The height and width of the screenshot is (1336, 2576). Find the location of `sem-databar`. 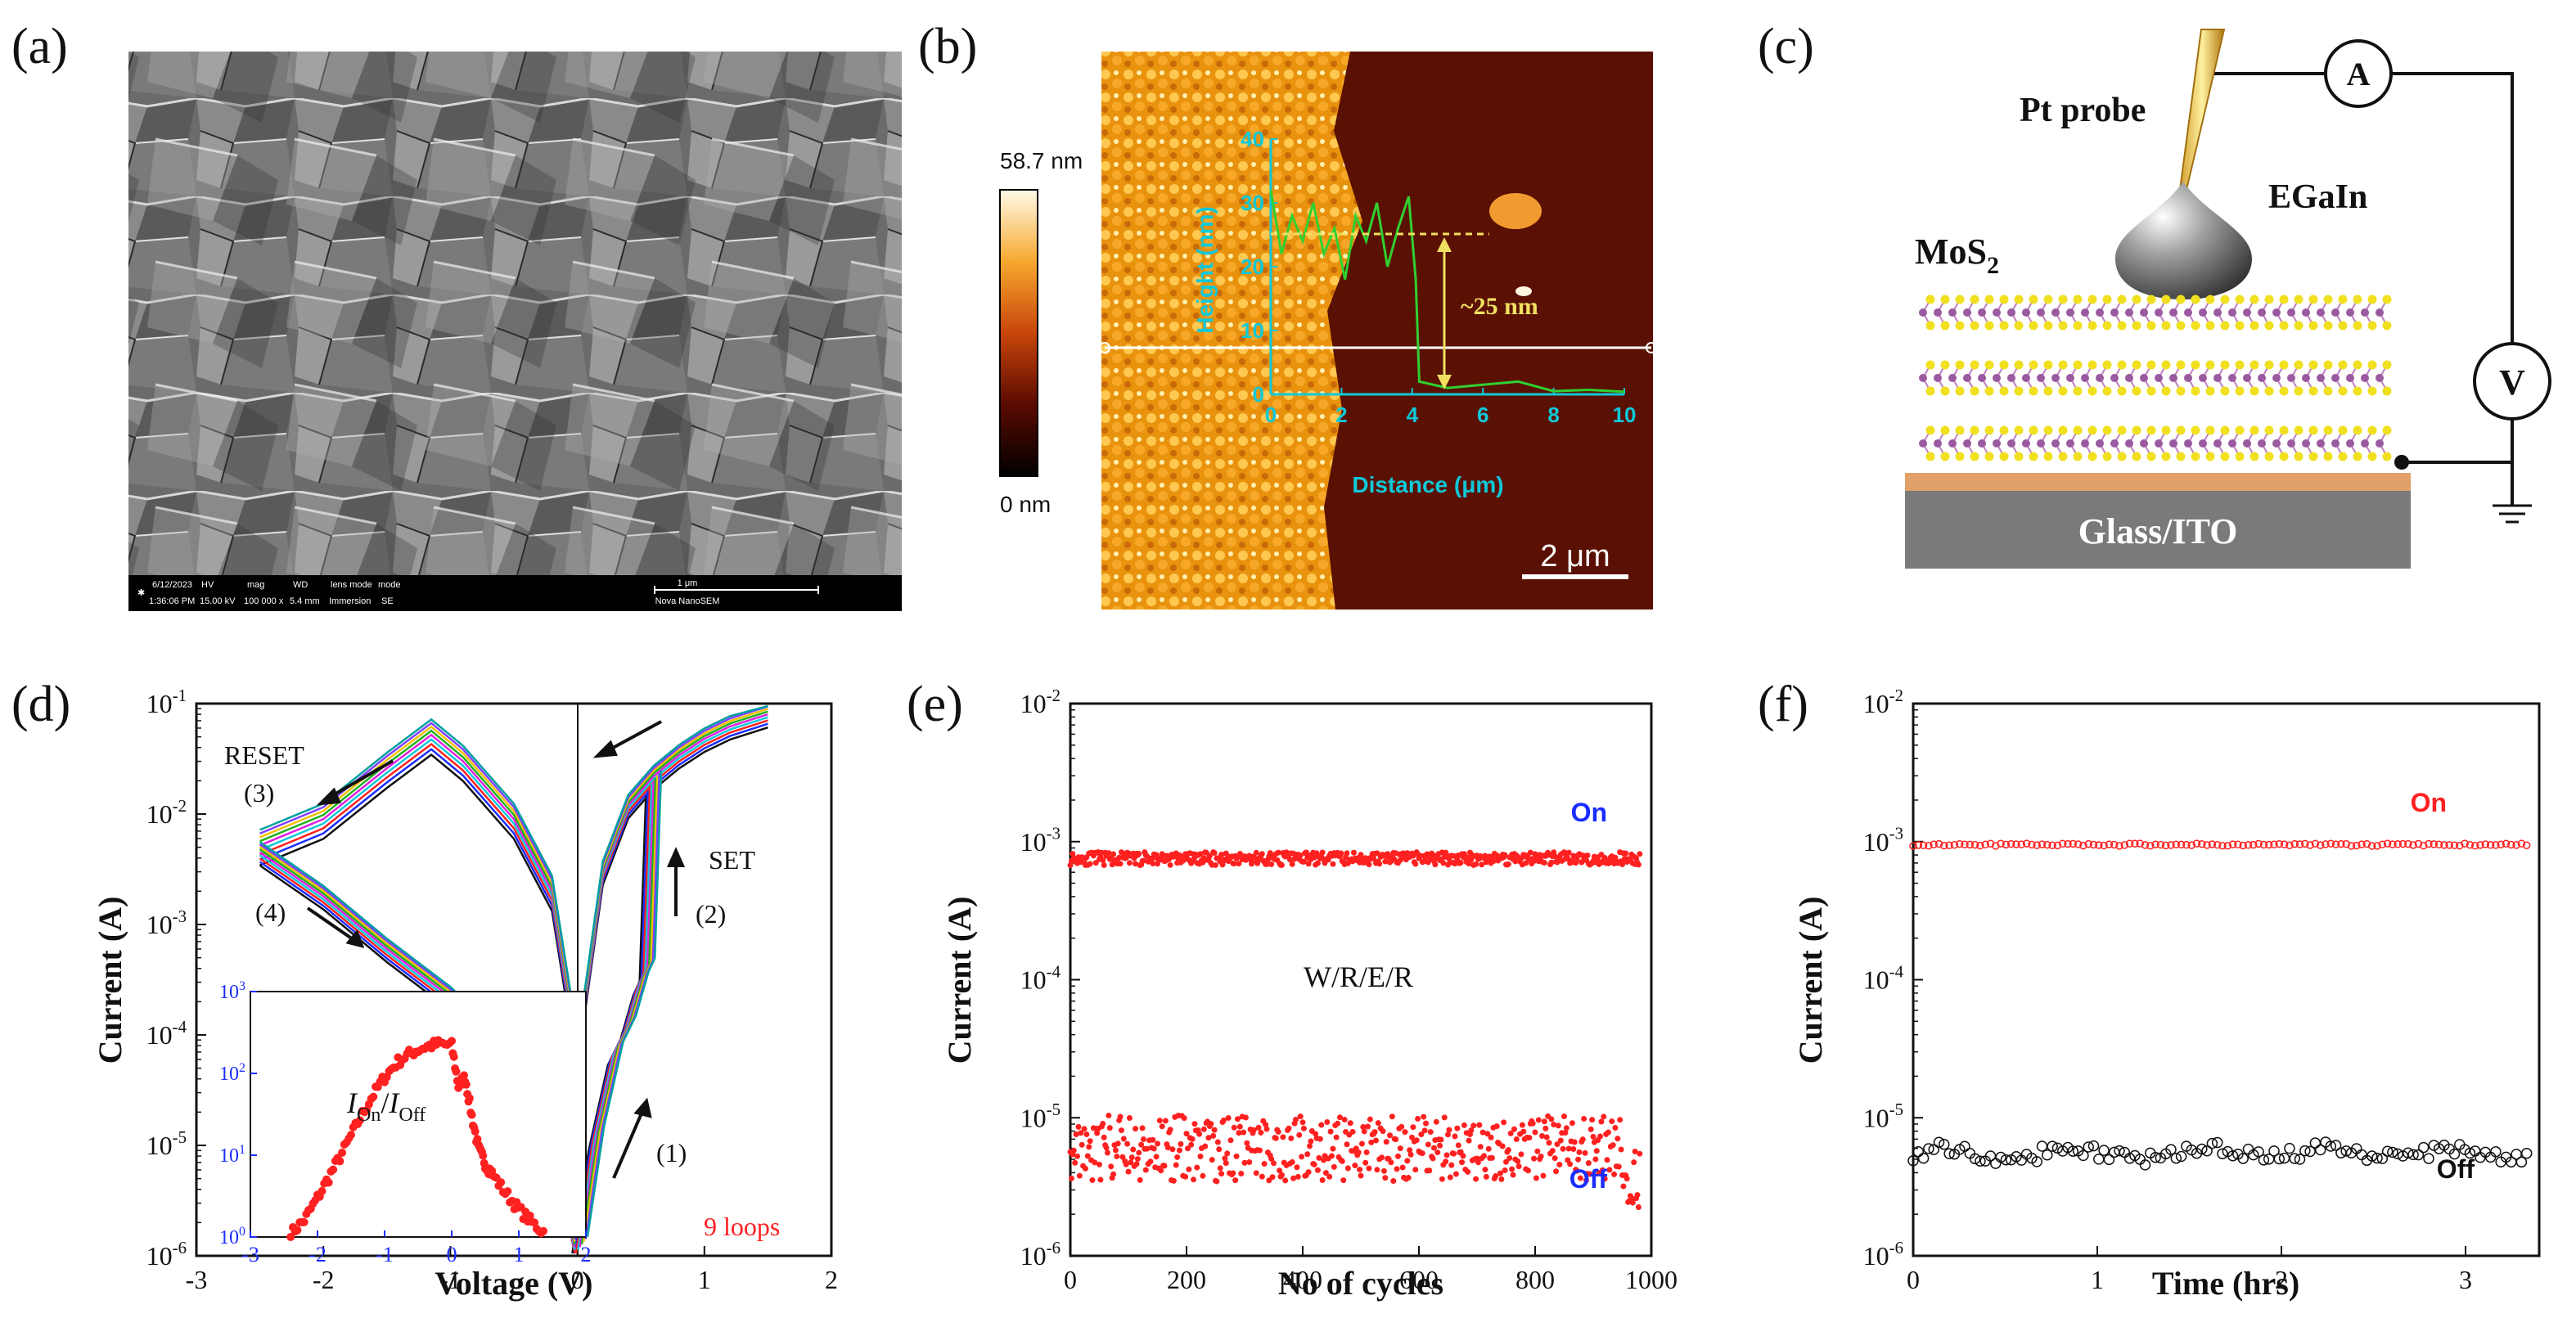

sem-databar is located at coordinates (515, 593).